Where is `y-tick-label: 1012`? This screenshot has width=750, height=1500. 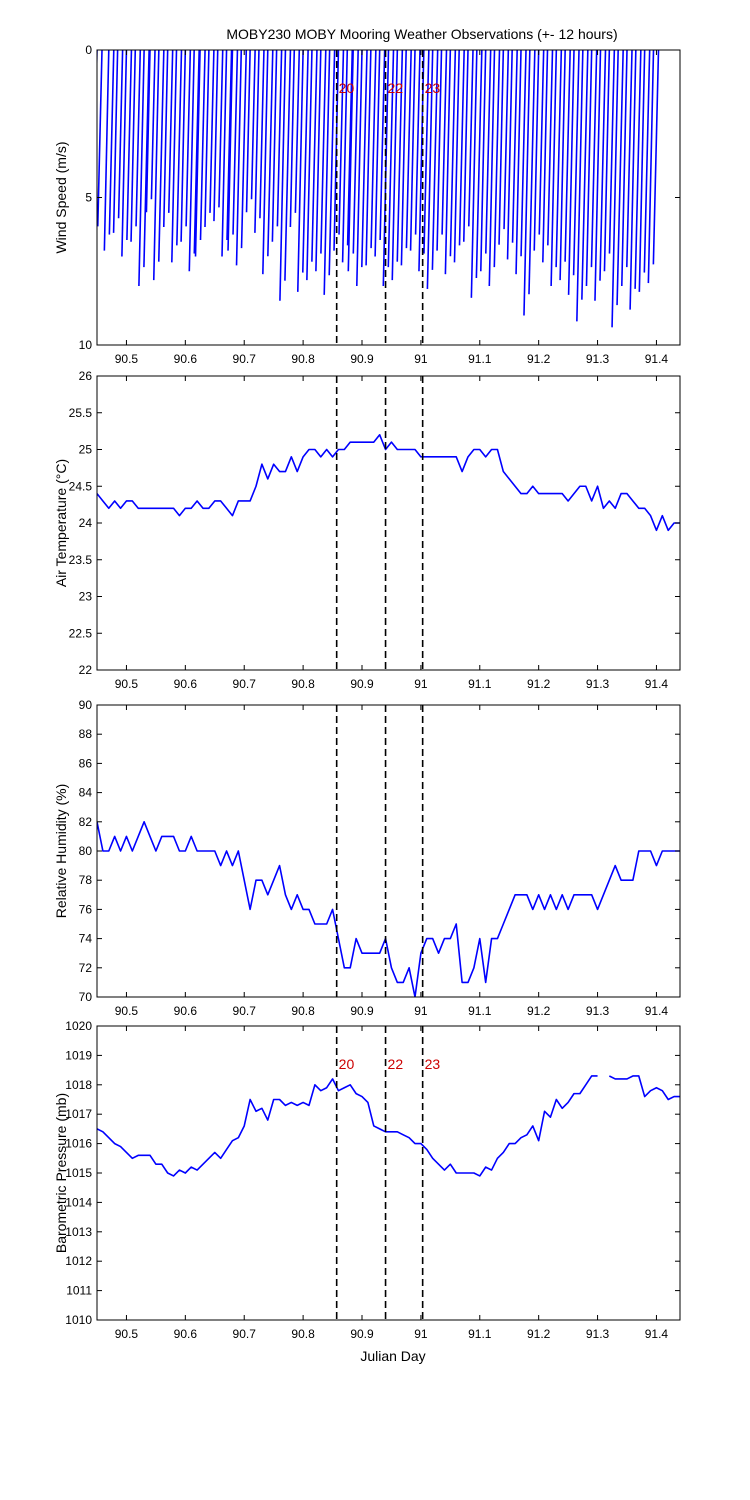 y-tick-label: 1012 is located at coordinates (78, 1261).